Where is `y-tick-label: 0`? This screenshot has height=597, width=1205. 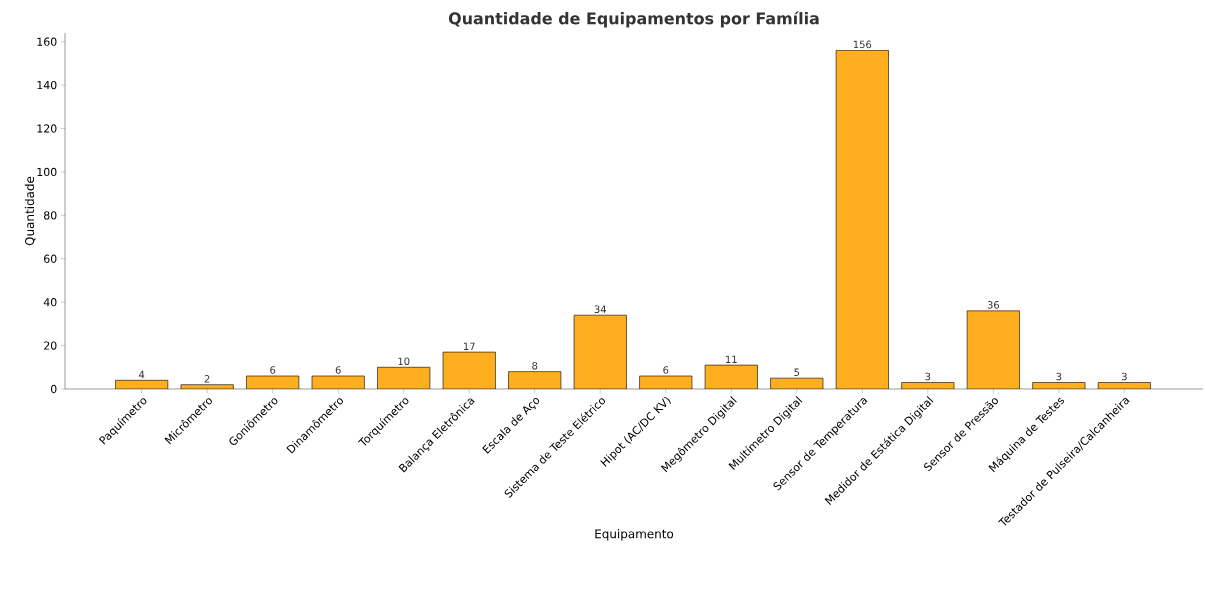 y-tick-label: 0 is located at coordinates (53, 389).